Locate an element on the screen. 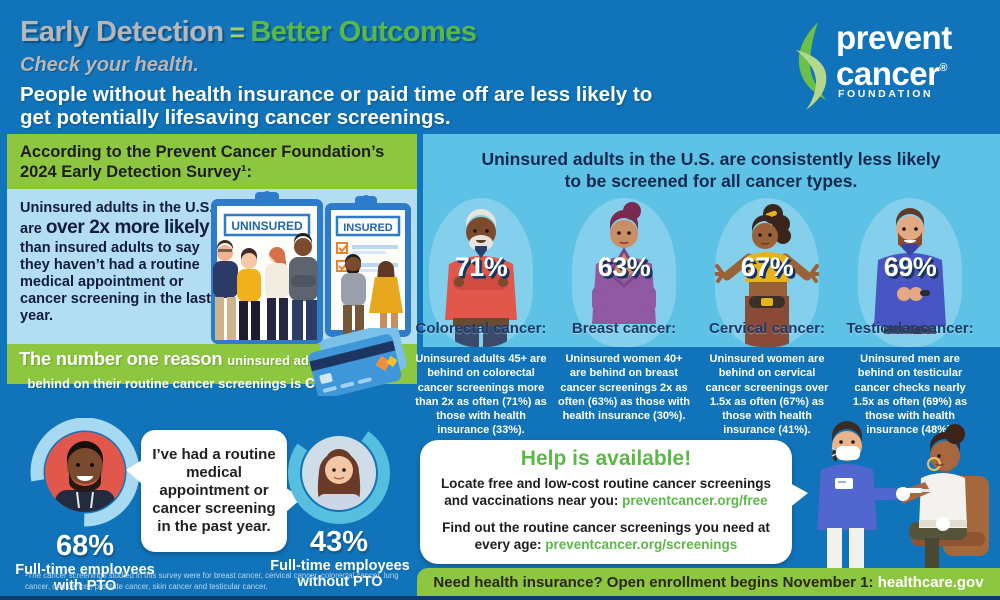 Image resolution: width=1000 pixels, height=600 pixels. page-title-better-outcomes: Better Outcomes is located at coordinates (363, 32).